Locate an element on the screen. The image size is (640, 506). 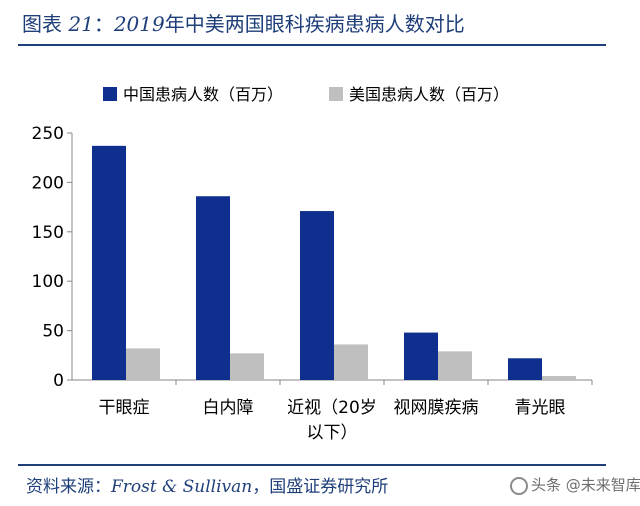
y-tick-label: 0 is located at coordinates (58, 381).